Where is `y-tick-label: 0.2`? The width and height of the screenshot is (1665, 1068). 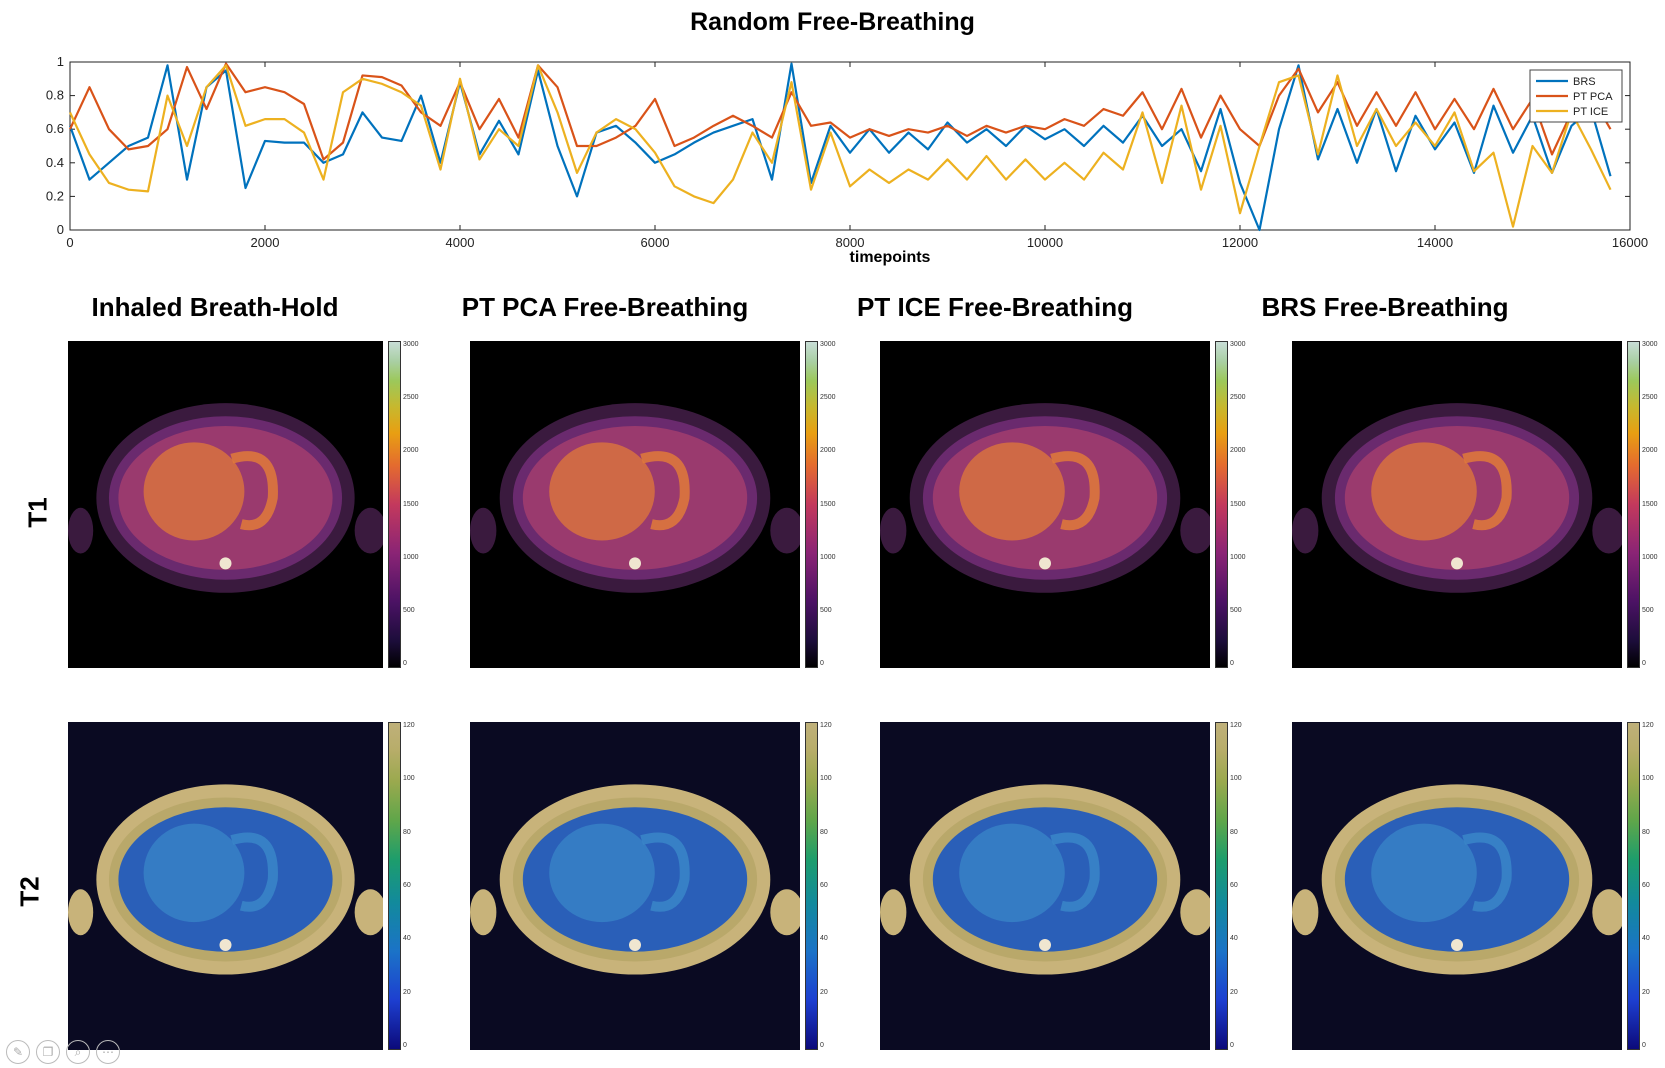 y-tick-label: 0.2 is located at coordinates (55, 195).